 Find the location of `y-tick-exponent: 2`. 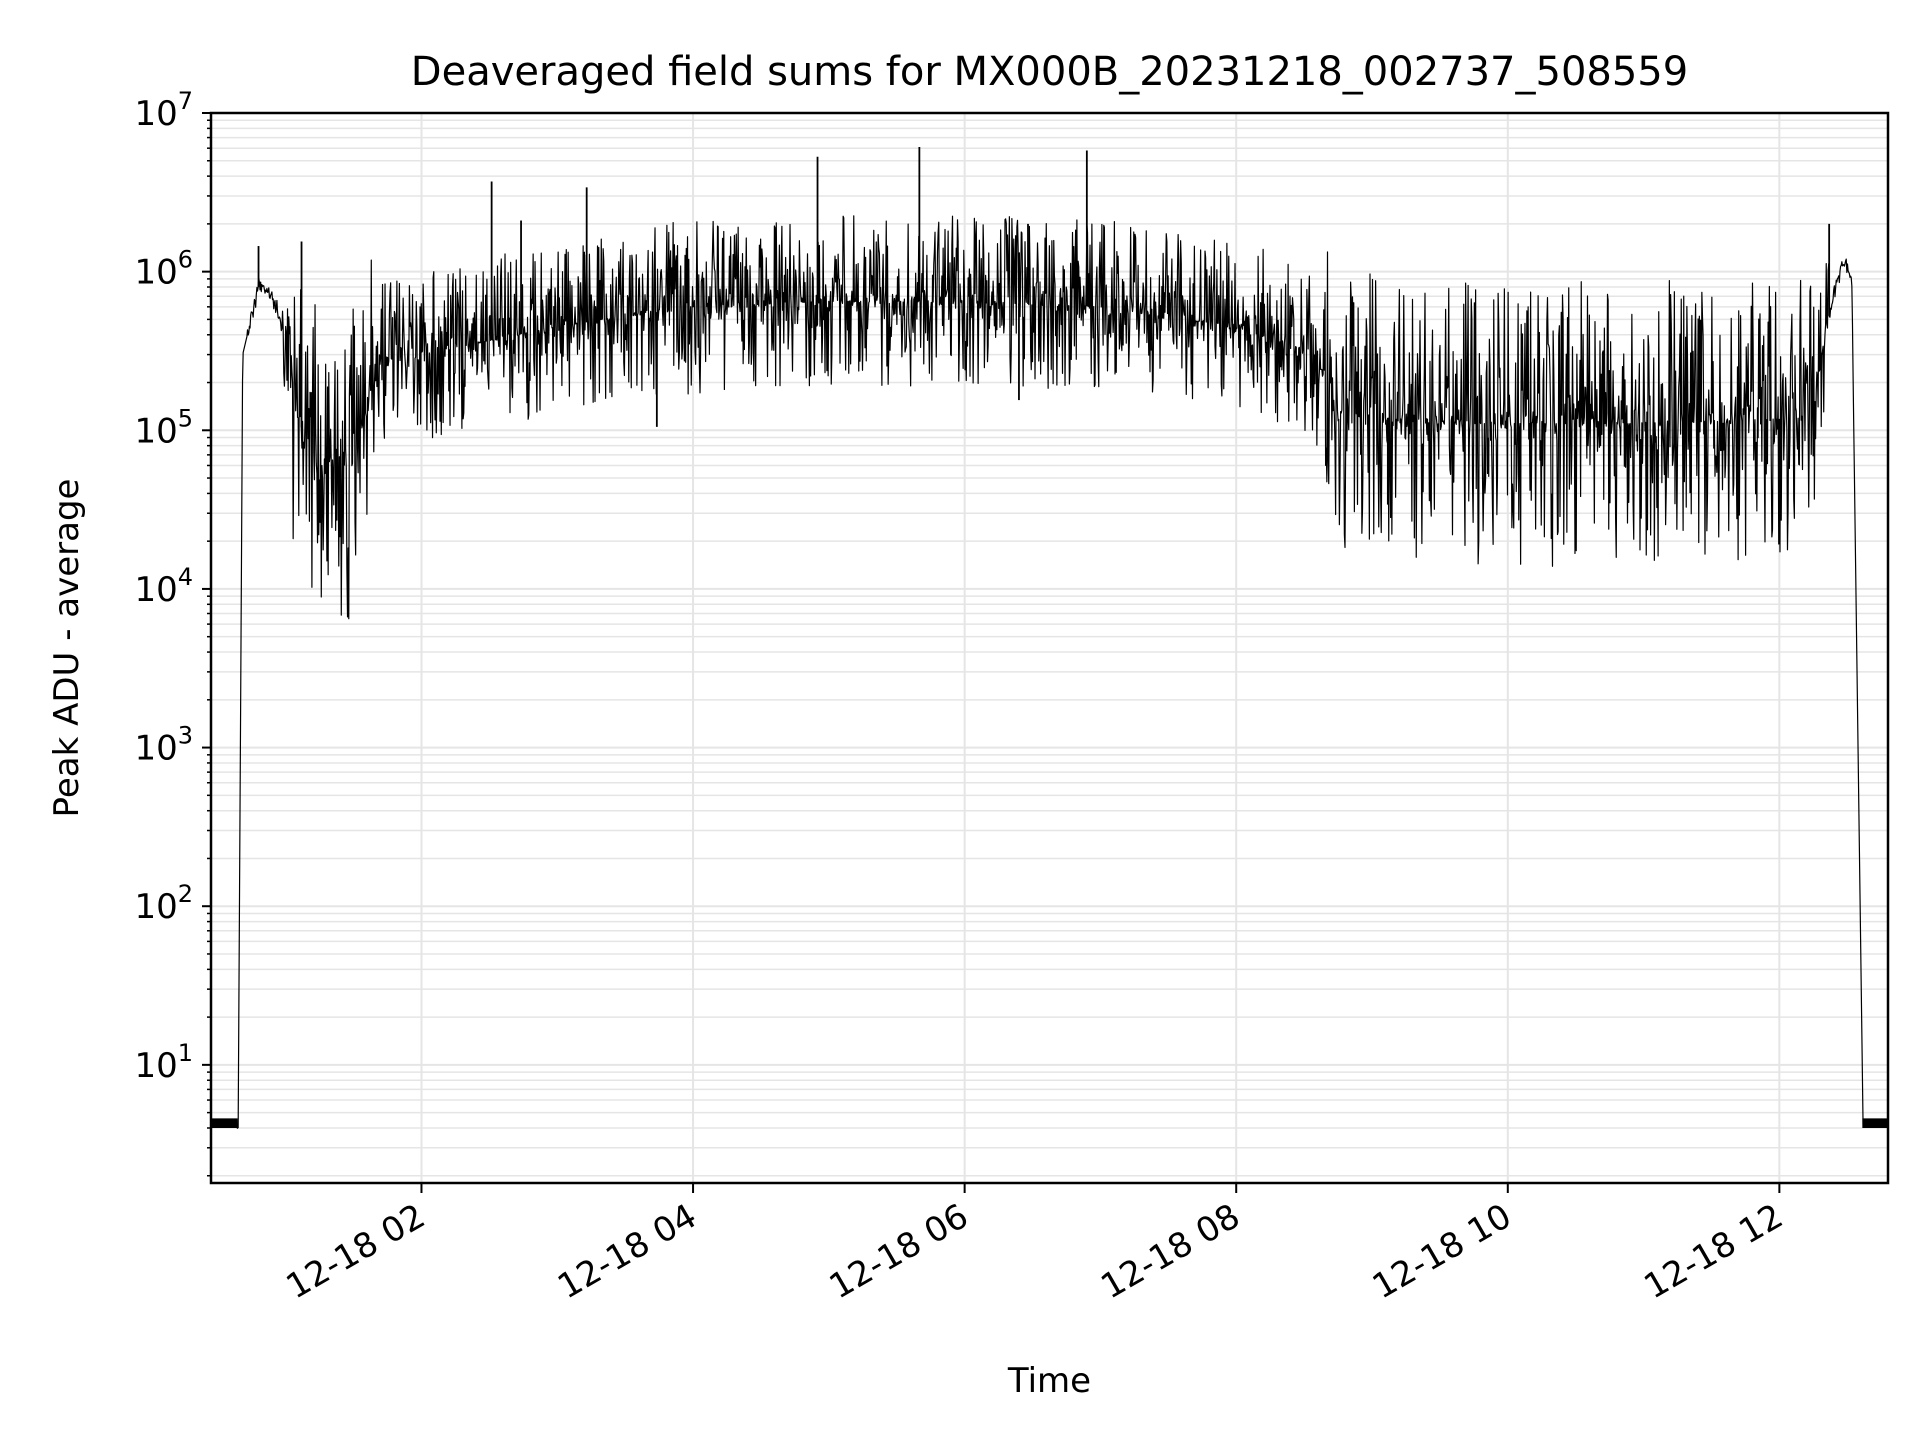

y-tick-exponent: 2 is located at coordinates (185, 894).